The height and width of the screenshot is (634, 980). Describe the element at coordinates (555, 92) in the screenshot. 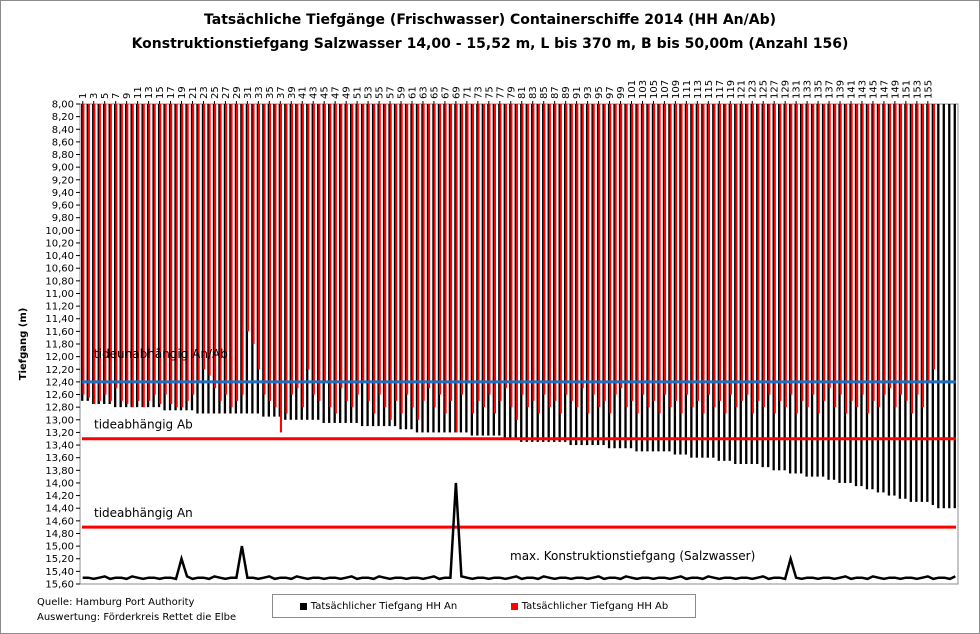

I see `x-tick-label: 87` at that location.